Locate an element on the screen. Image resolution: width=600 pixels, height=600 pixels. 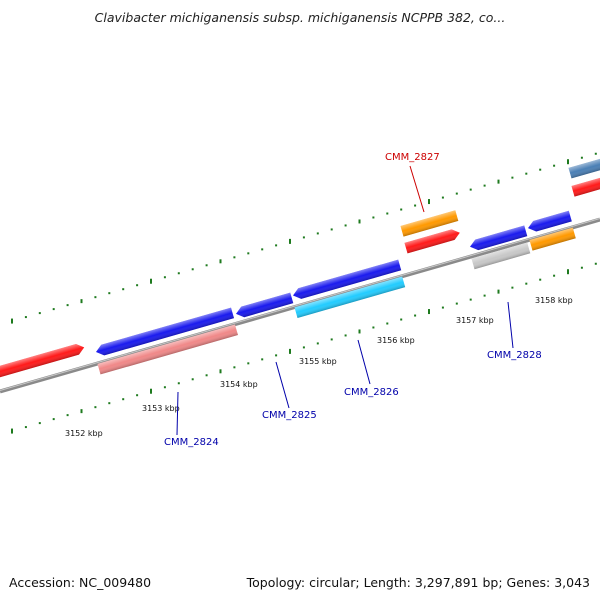
feature-cmm-2828-rna is located at coordinates (501, 256).